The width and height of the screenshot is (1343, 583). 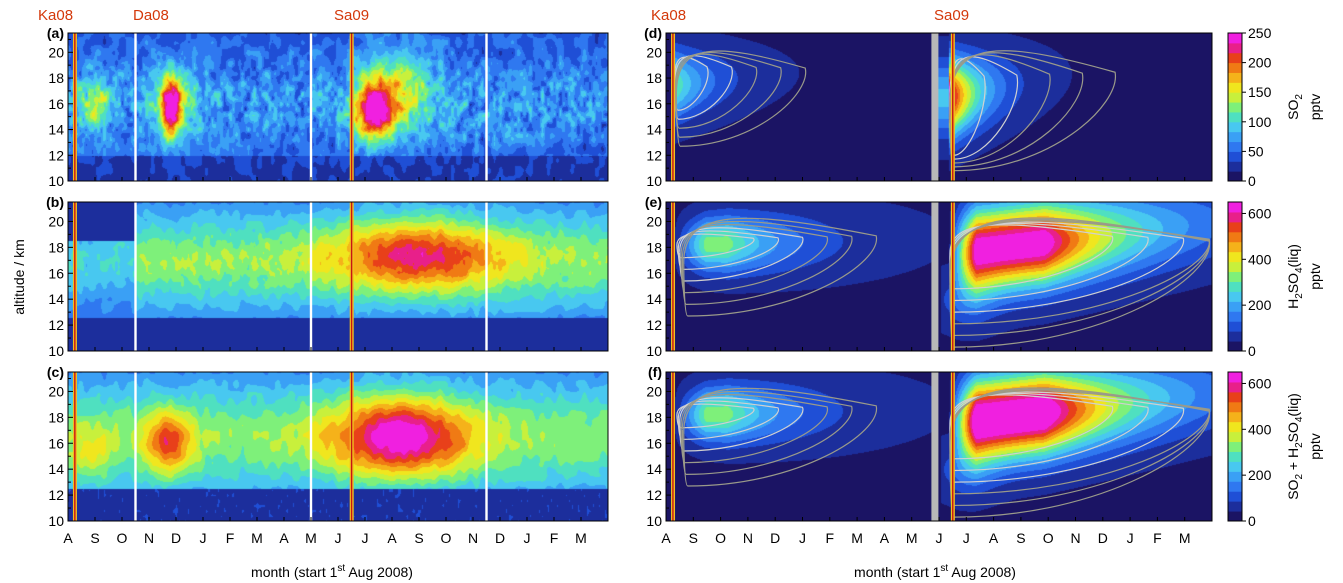 I want to click on panel-label: (f), so click(x=655, y=372).